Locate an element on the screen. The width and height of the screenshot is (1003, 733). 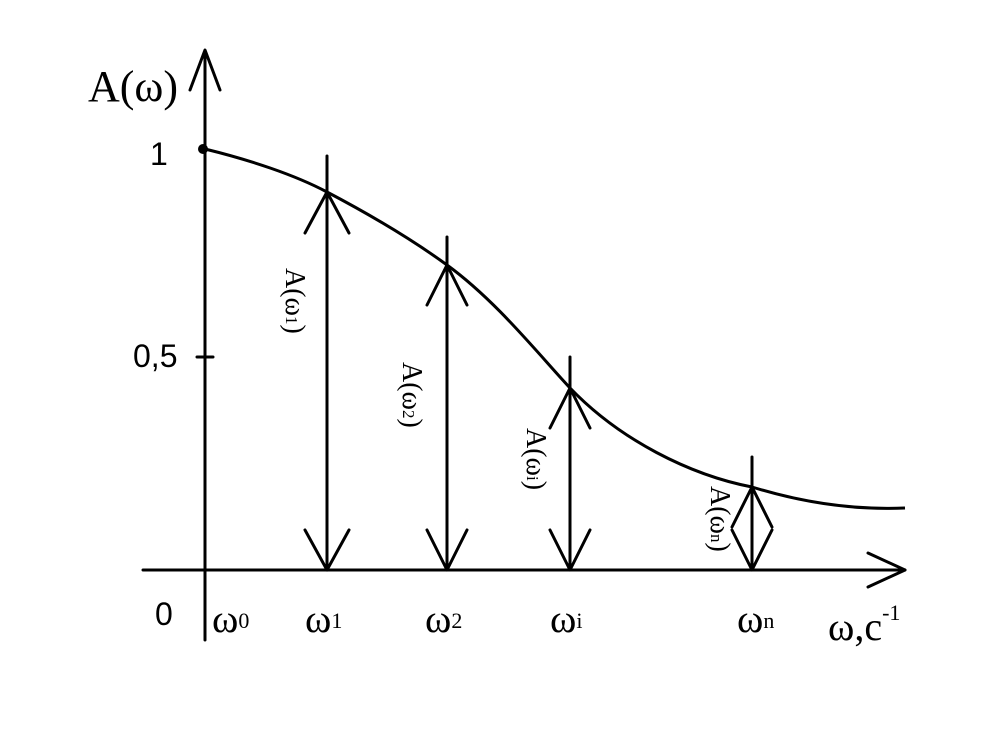
y-axis-arrowhead is located at coordinates (205, 70).